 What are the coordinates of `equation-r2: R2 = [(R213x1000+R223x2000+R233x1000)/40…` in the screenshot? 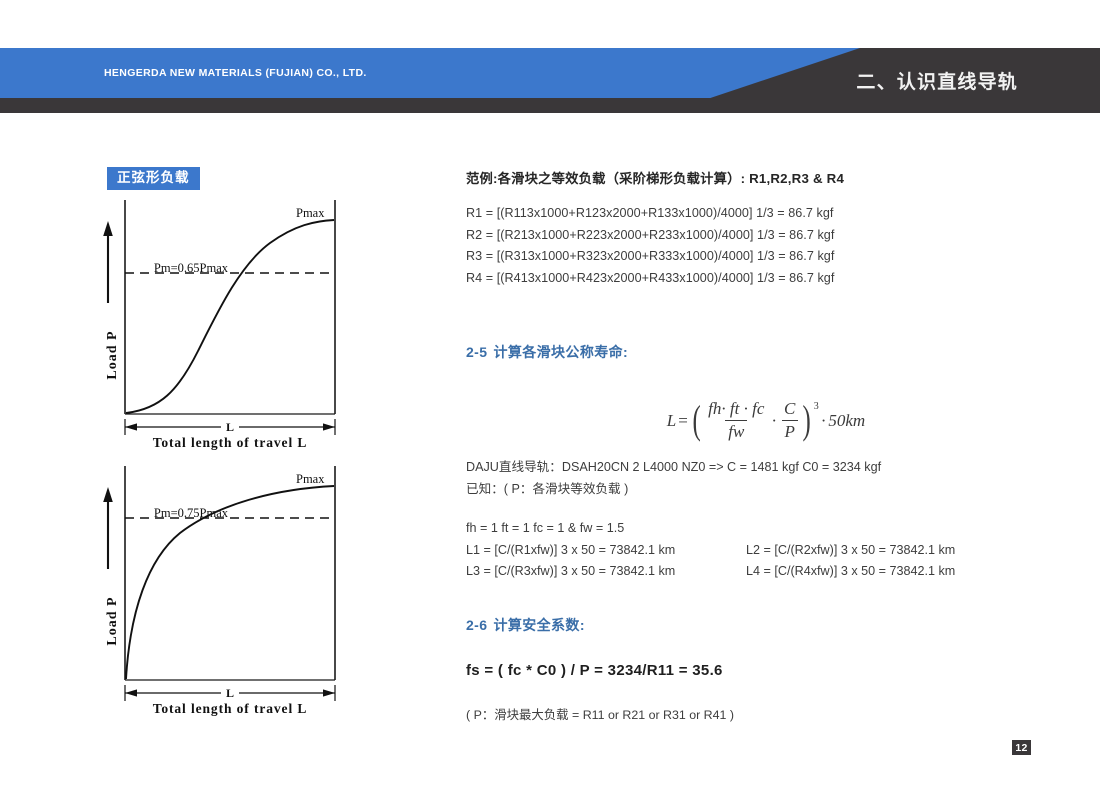 It's located at (650, 234).